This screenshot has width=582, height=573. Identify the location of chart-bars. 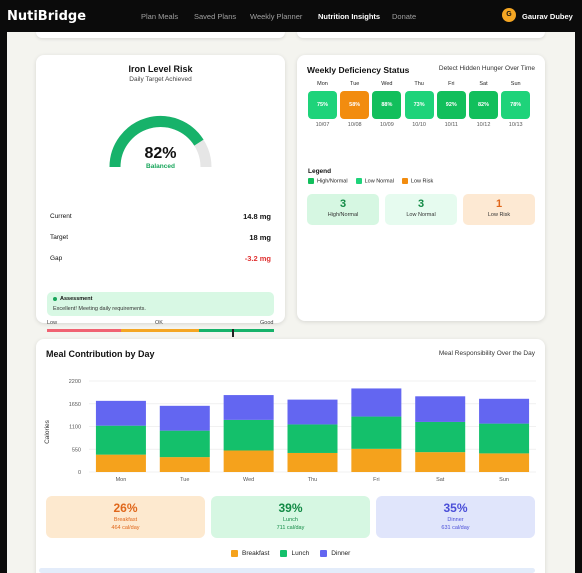
(312, 430).